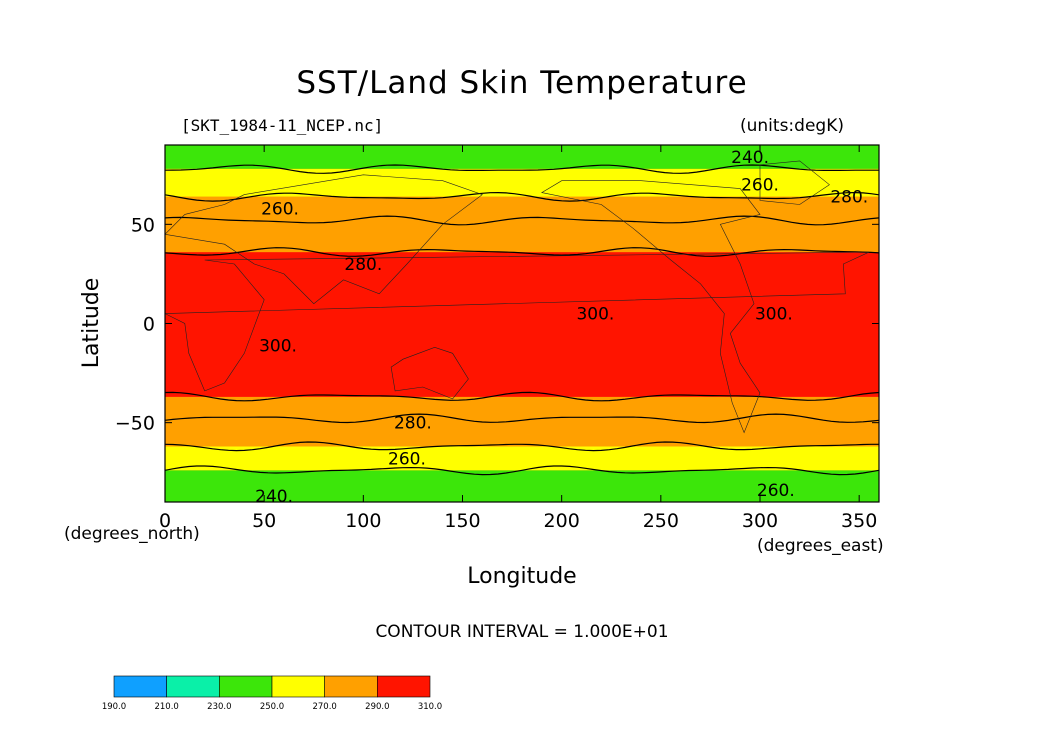  Describe the element at coordinates (522, 576) in the screenshot. I see `x-axis-label: Longitude` at that location.